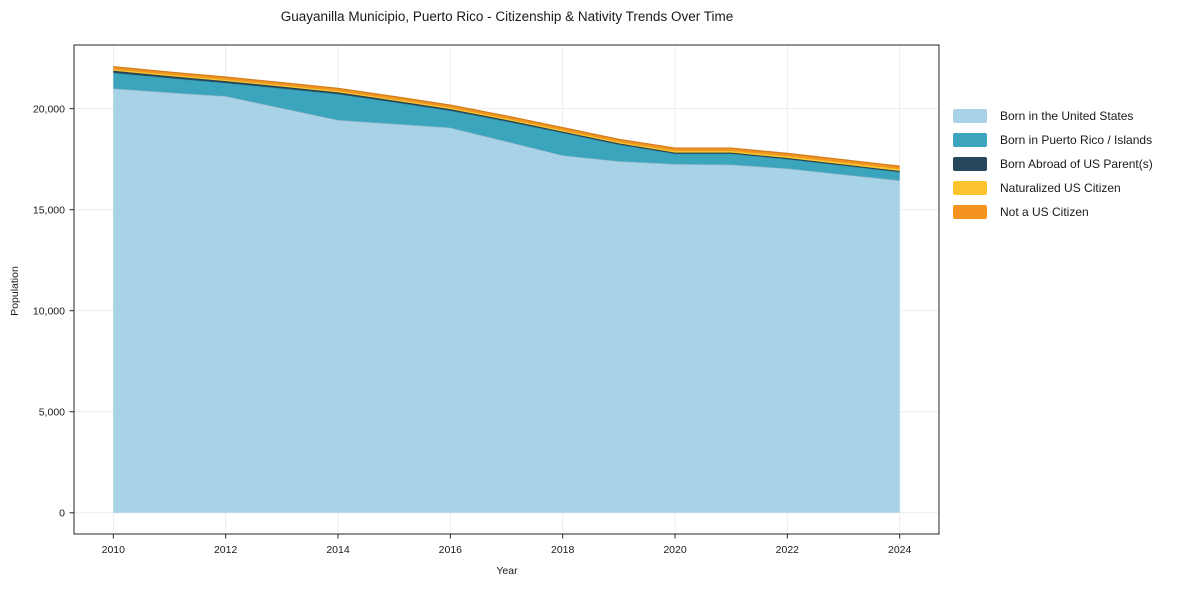 The width and height of the screenshot is (1189, 590). What do you see at coordinates (900, 550) in the screenshot?
I see `x-tick-label: 2024` at bounding box center [900, 550].